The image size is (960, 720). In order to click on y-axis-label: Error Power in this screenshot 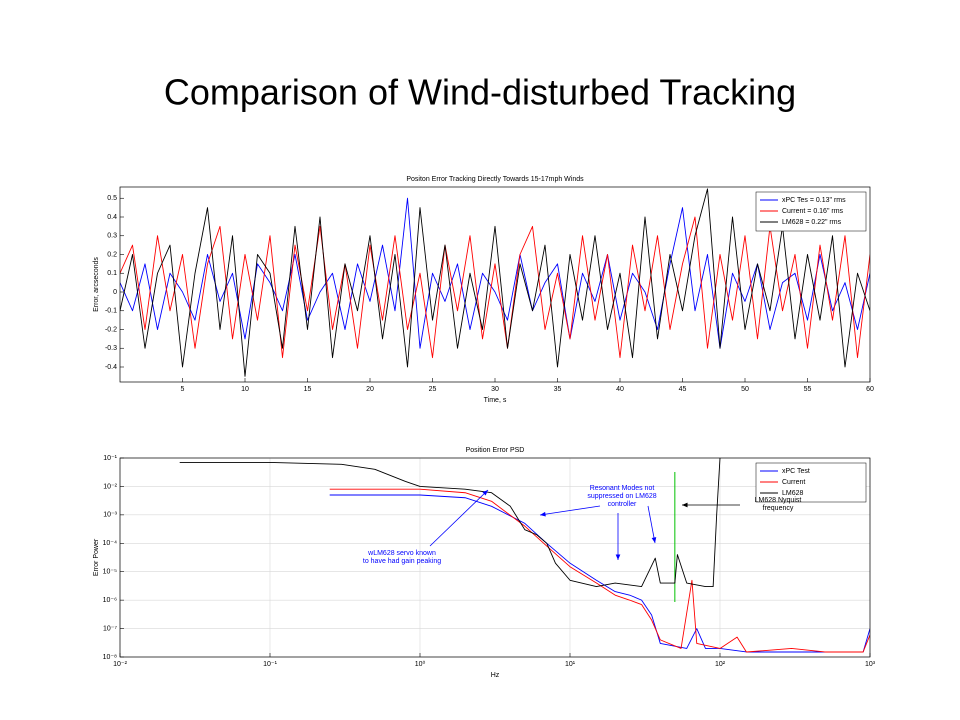, I will do `click(96, 557)`.